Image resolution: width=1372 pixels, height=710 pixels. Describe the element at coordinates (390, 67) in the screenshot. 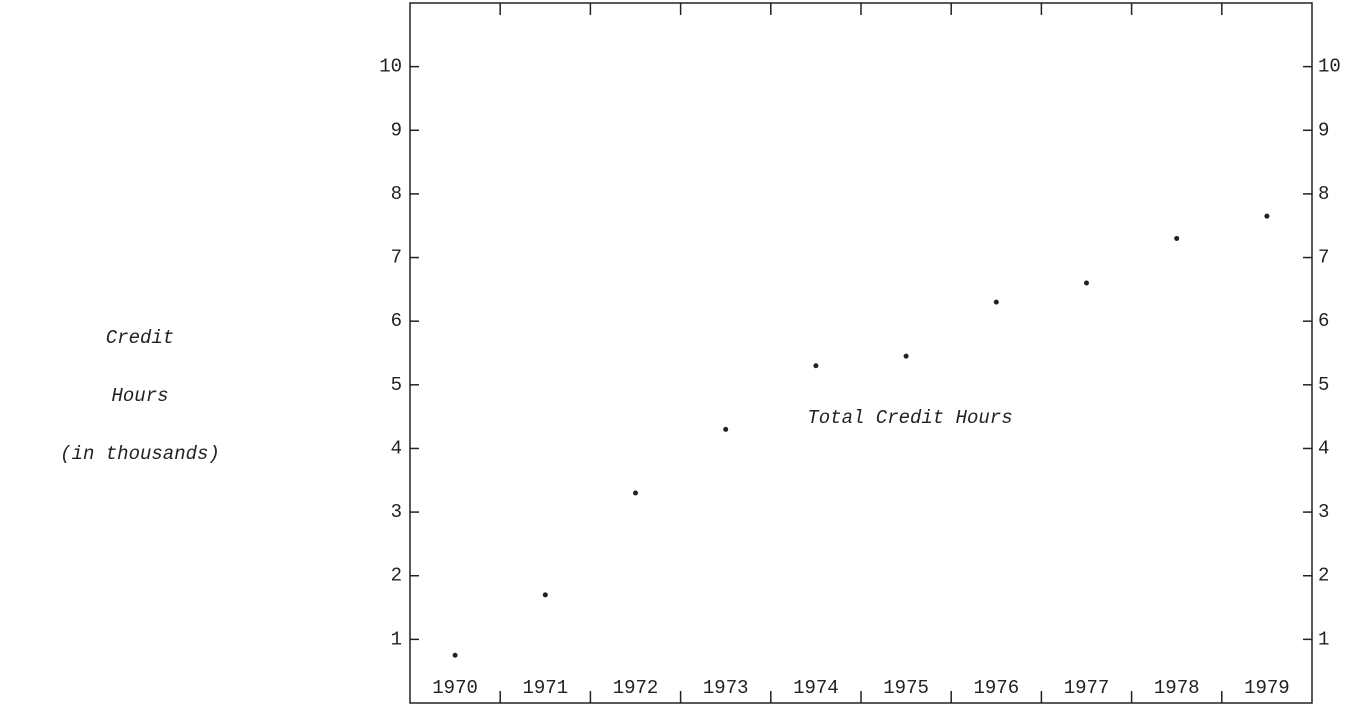

I see `y-tick-label: 10` at that location.